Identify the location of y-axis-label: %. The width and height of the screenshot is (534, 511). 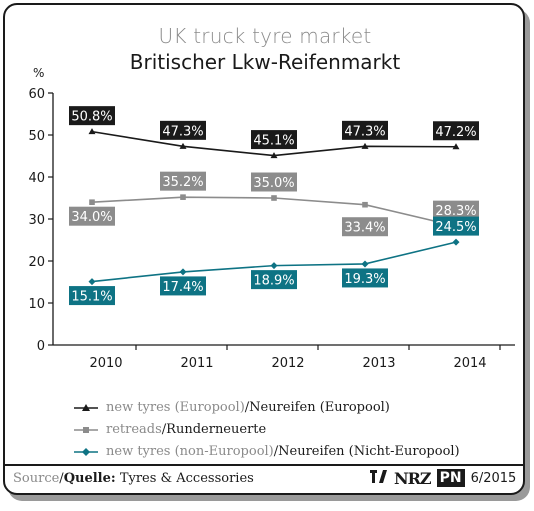
(38, 73).